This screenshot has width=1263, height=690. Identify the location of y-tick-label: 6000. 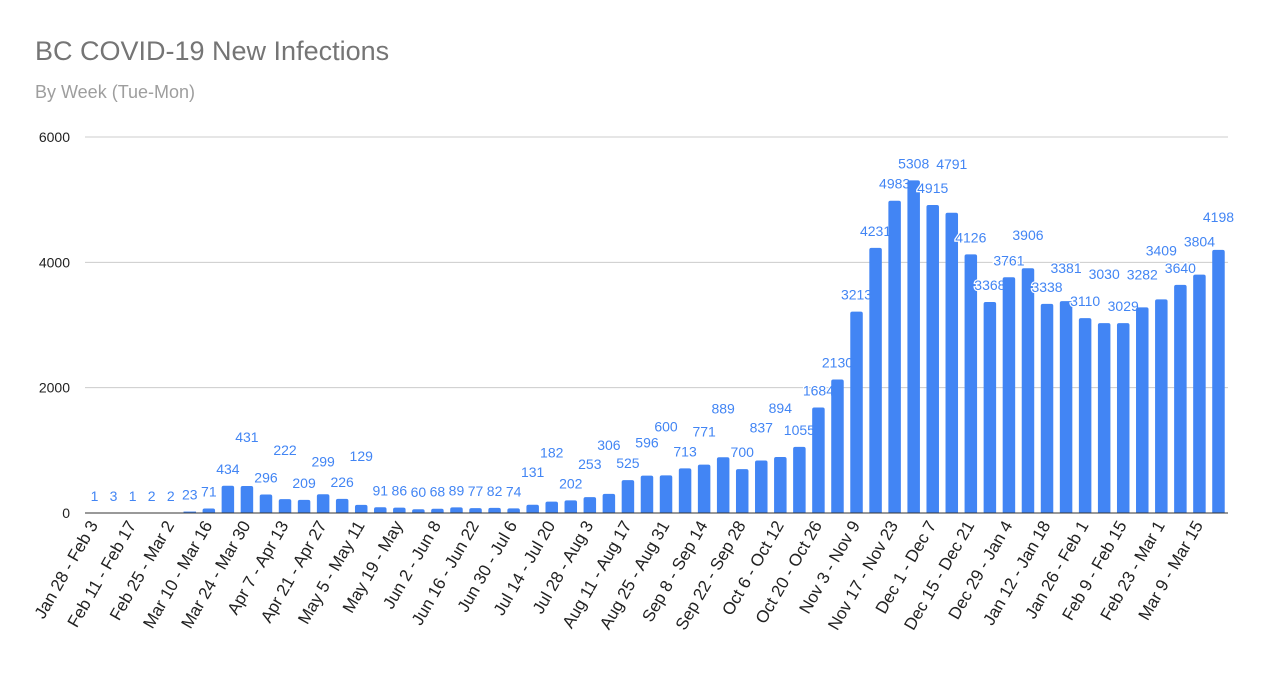
(54, 137).